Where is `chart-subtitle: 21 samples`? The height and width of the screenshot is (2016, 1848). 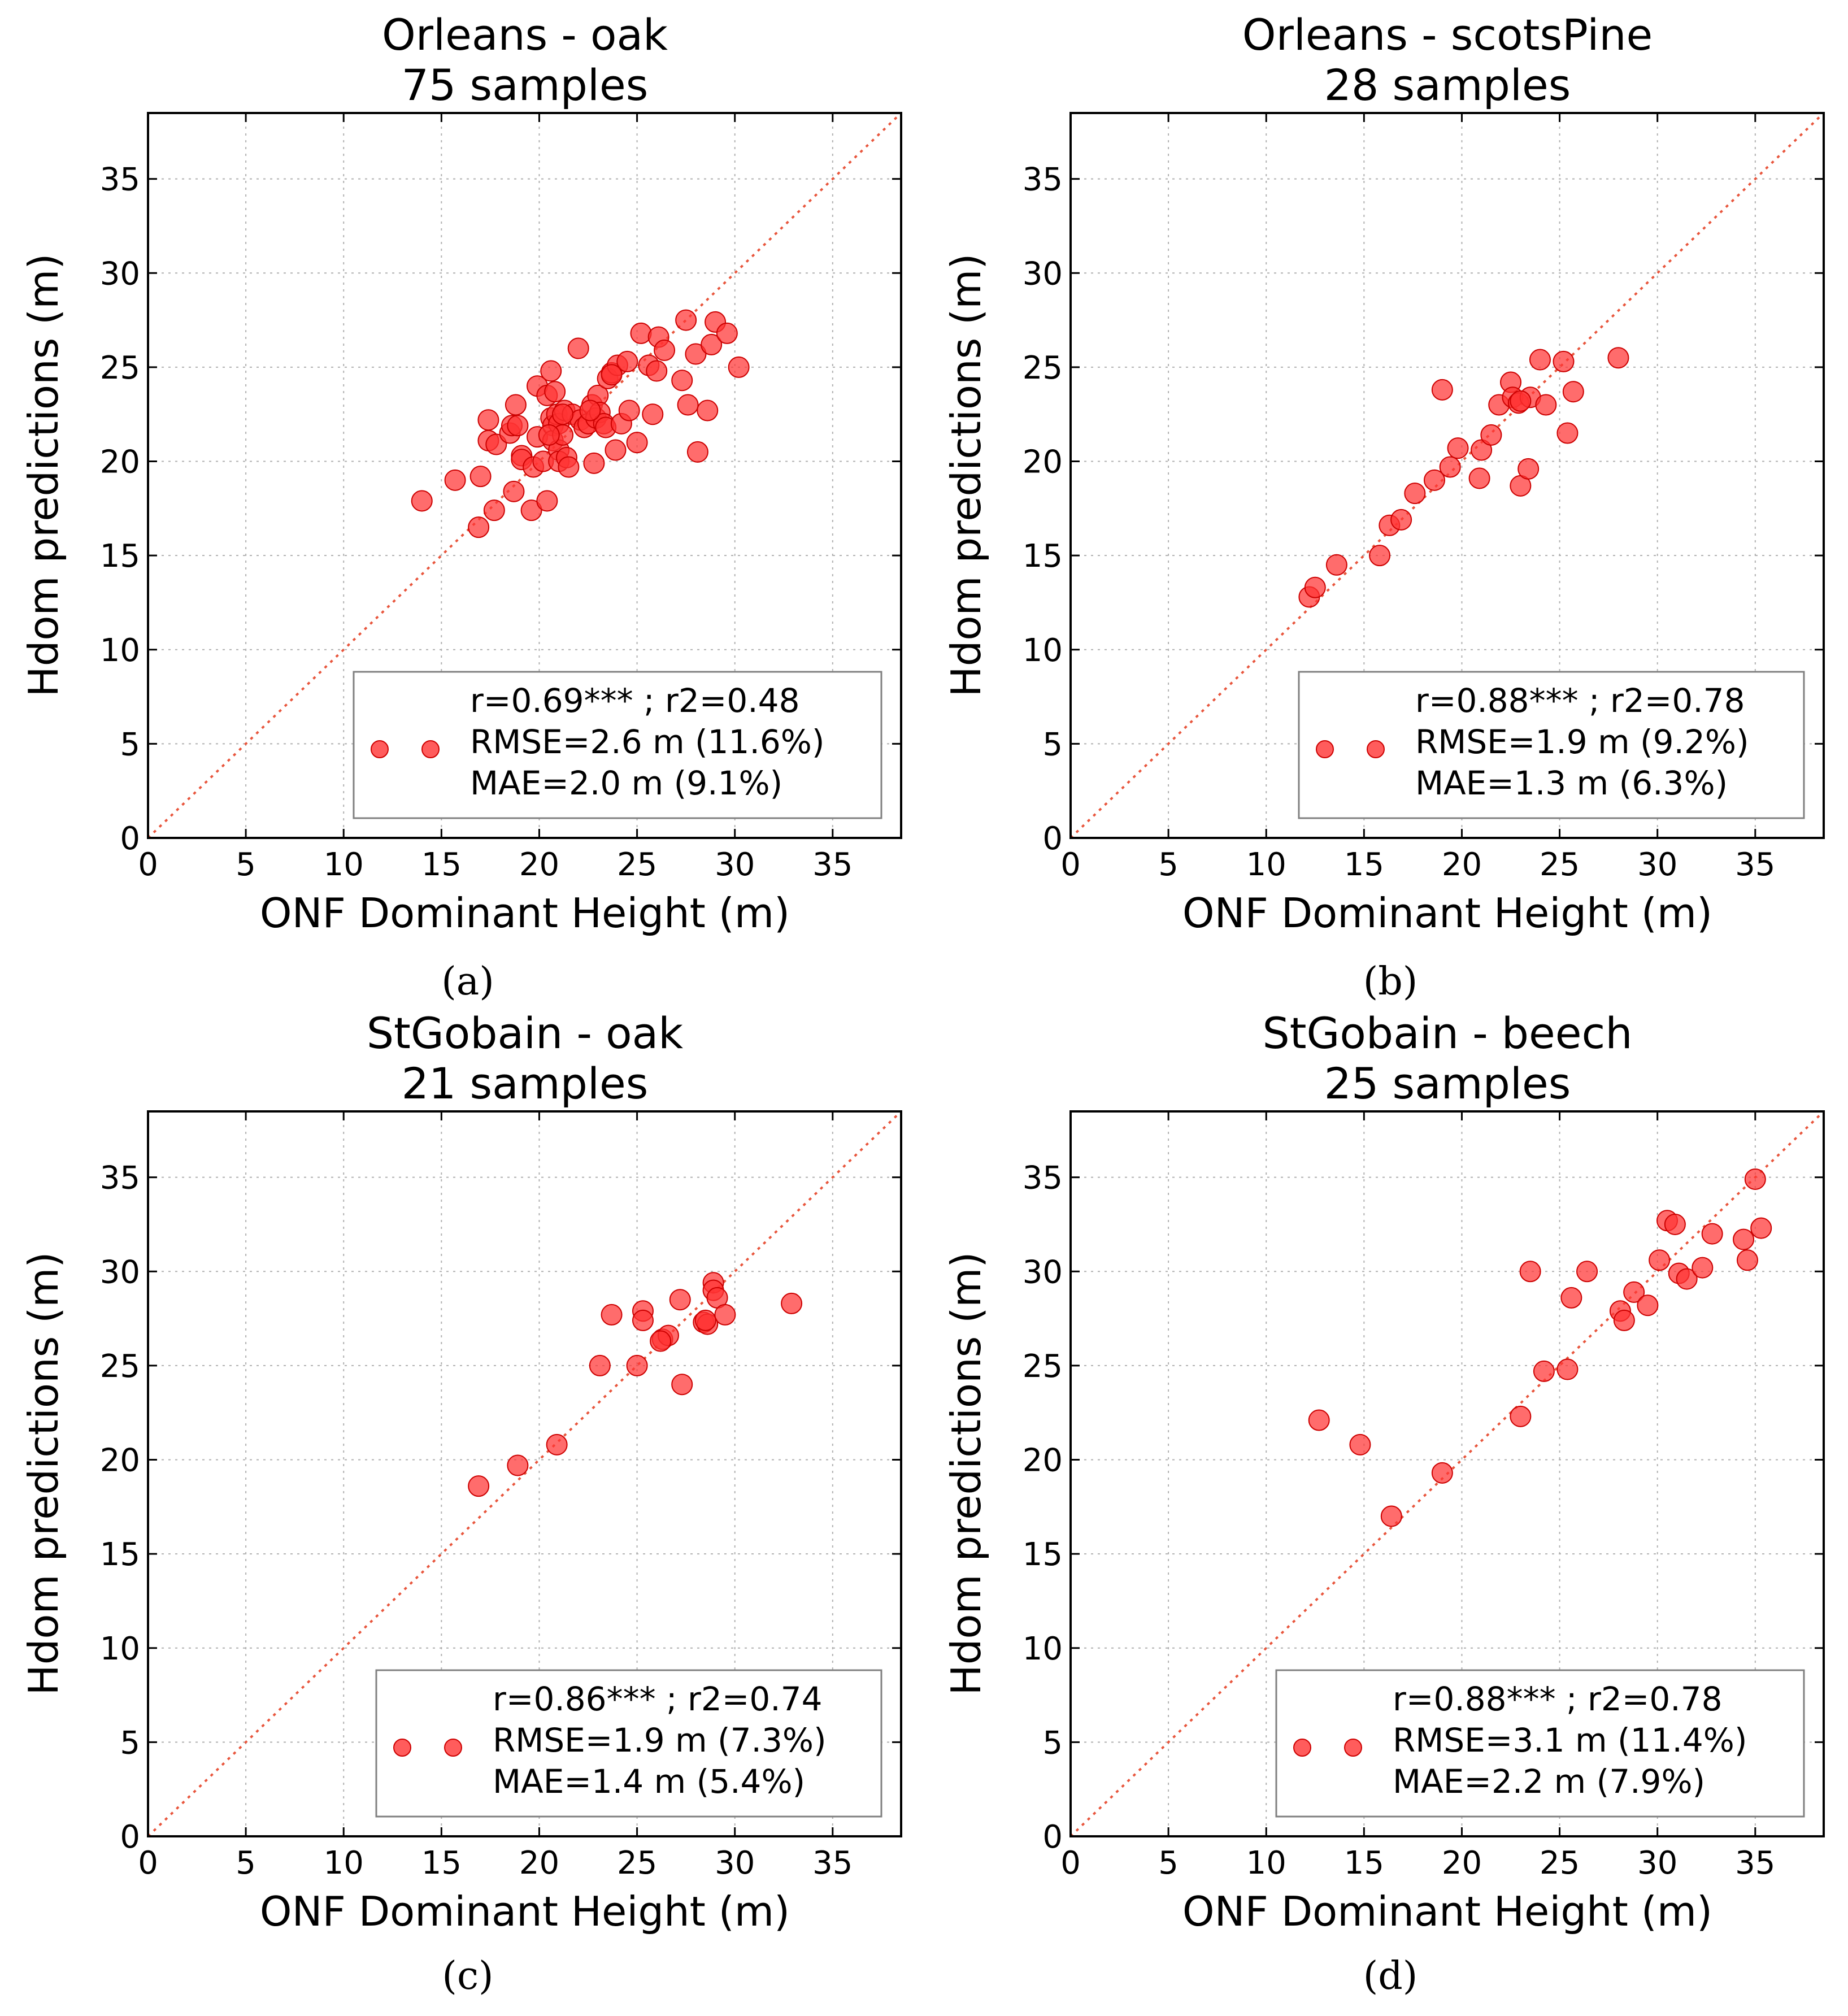 chart-subtitle: 21 samples is located at coordinates (525, 1083).